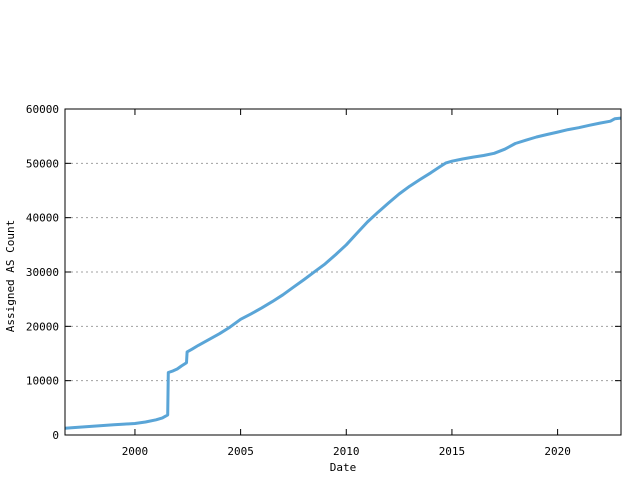 This screenshot has width=640, height=480. What do you see at coordinates (42, 109) in the screenshot?
I see `y-tick-label: 60000` at bounding box center [42, 109].